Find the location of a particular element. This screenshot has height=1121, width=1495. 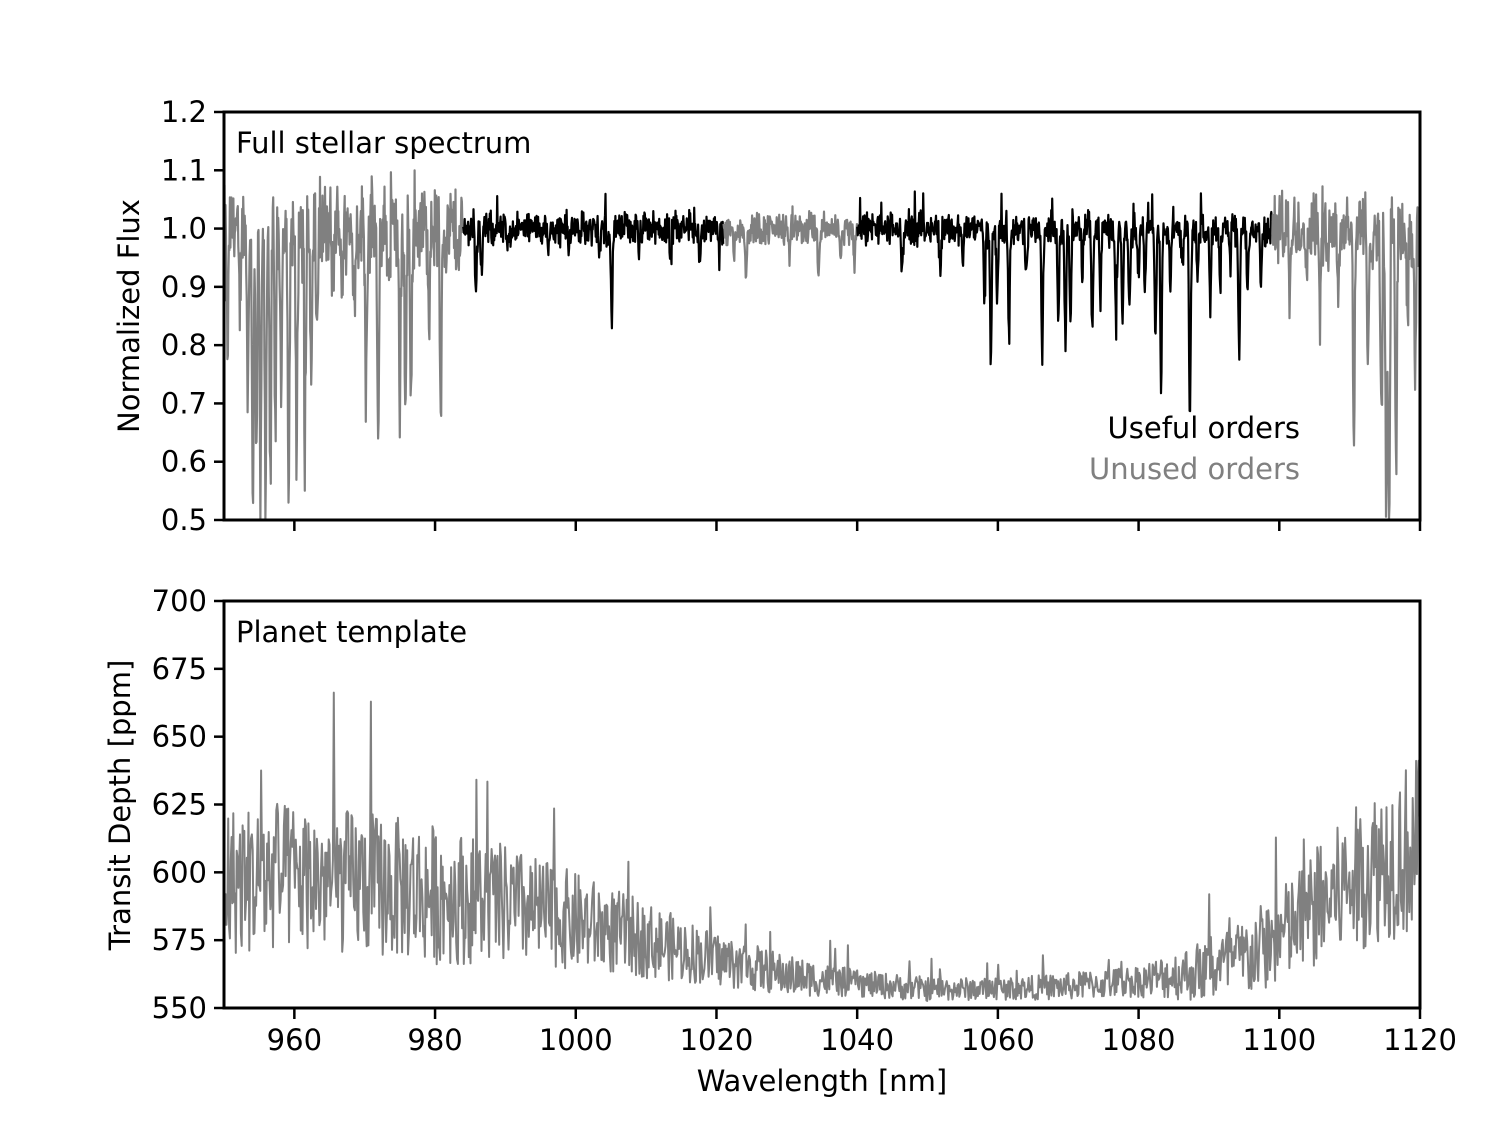

y-tick-label: 1.2 is located at coordinates (184, 112).